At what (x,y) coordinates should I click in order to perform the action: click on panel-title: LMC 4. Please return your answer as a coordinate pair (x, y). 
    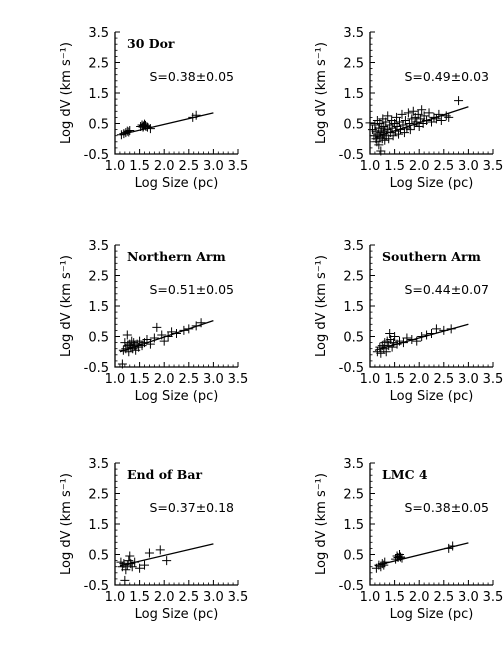
    Looking at the image, I should click on (405, 474).